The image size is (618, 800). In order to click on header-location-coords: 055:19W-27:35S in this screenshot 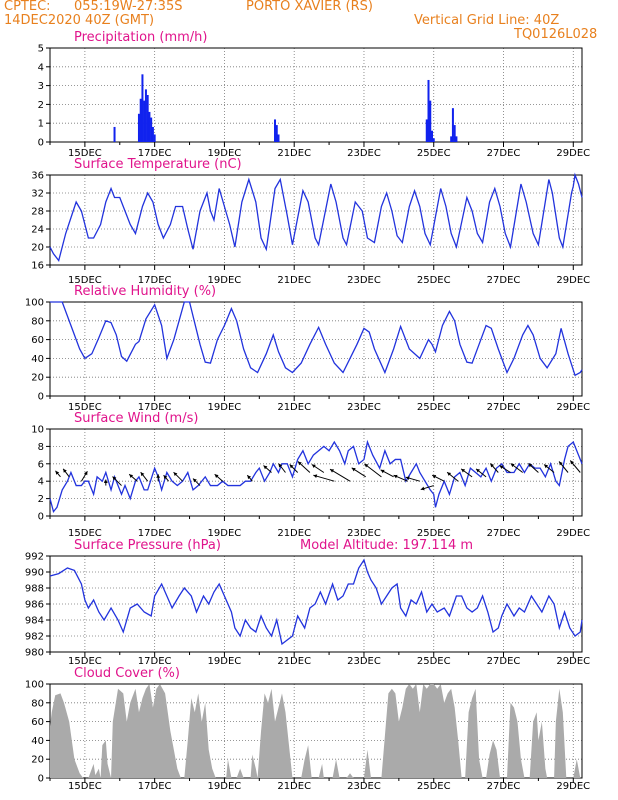, I will do `click(128, 7)`.